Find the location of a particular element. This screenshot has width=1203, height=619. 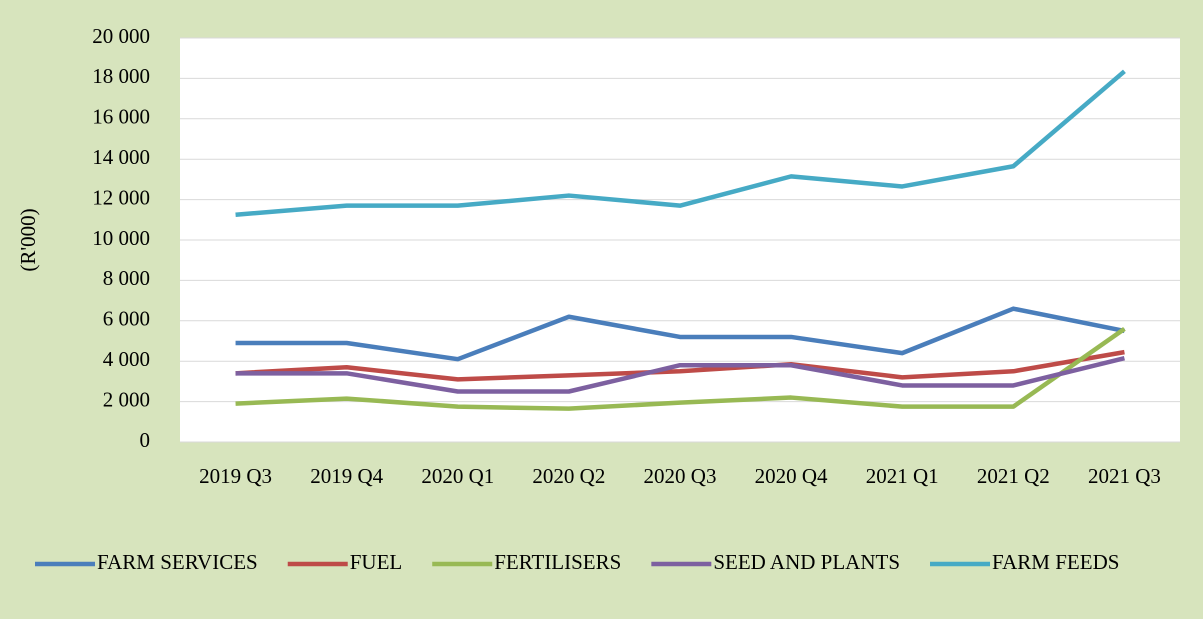

y-tick-label: 2 000 is located at coordinates (126, 399).